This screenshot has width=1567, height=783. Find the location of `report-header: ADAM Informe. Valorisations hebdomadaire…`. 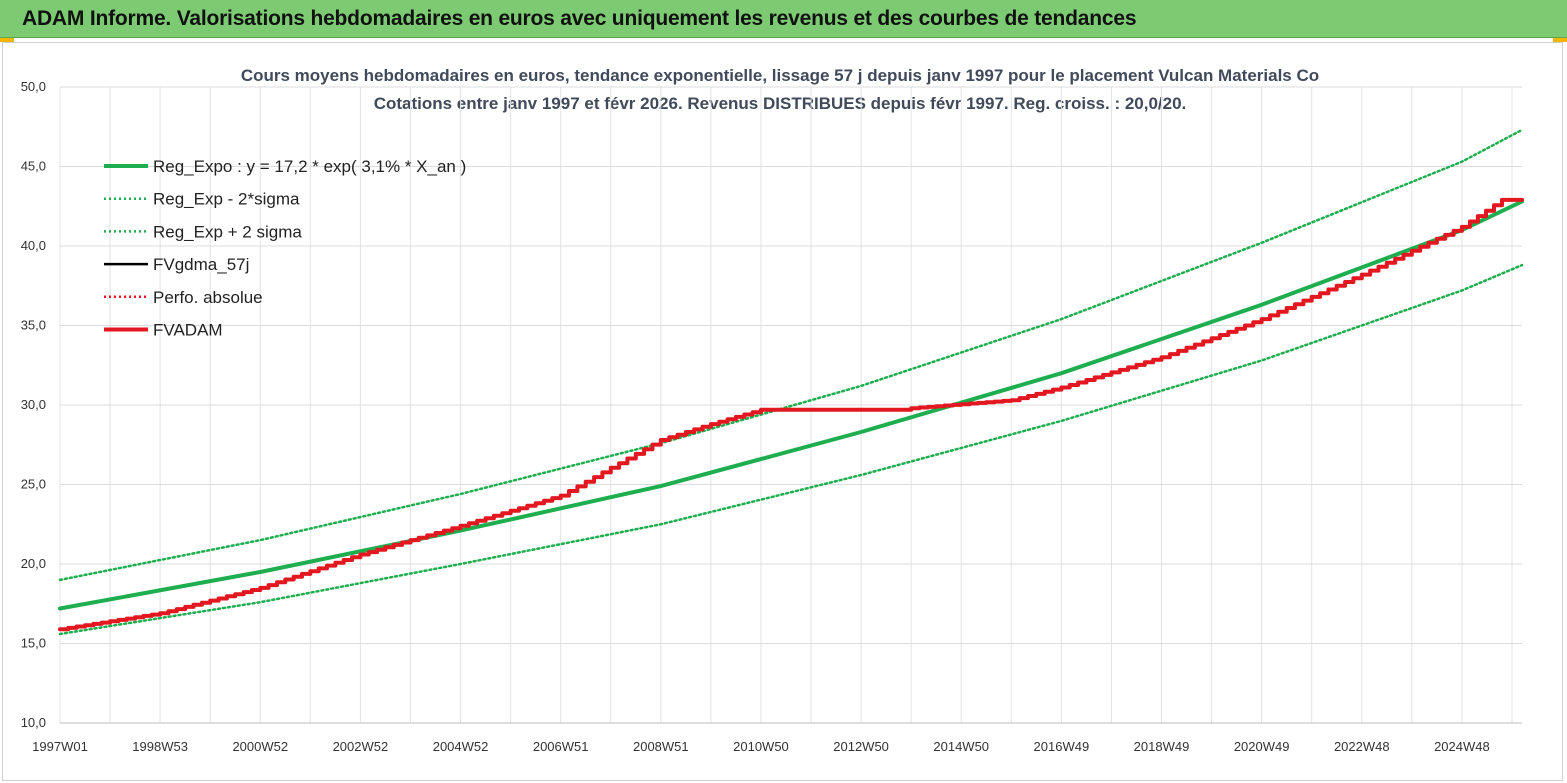

report-header: ADAM Informe. Valorisations hebdomadaire… is located at coordinates (783, 19).